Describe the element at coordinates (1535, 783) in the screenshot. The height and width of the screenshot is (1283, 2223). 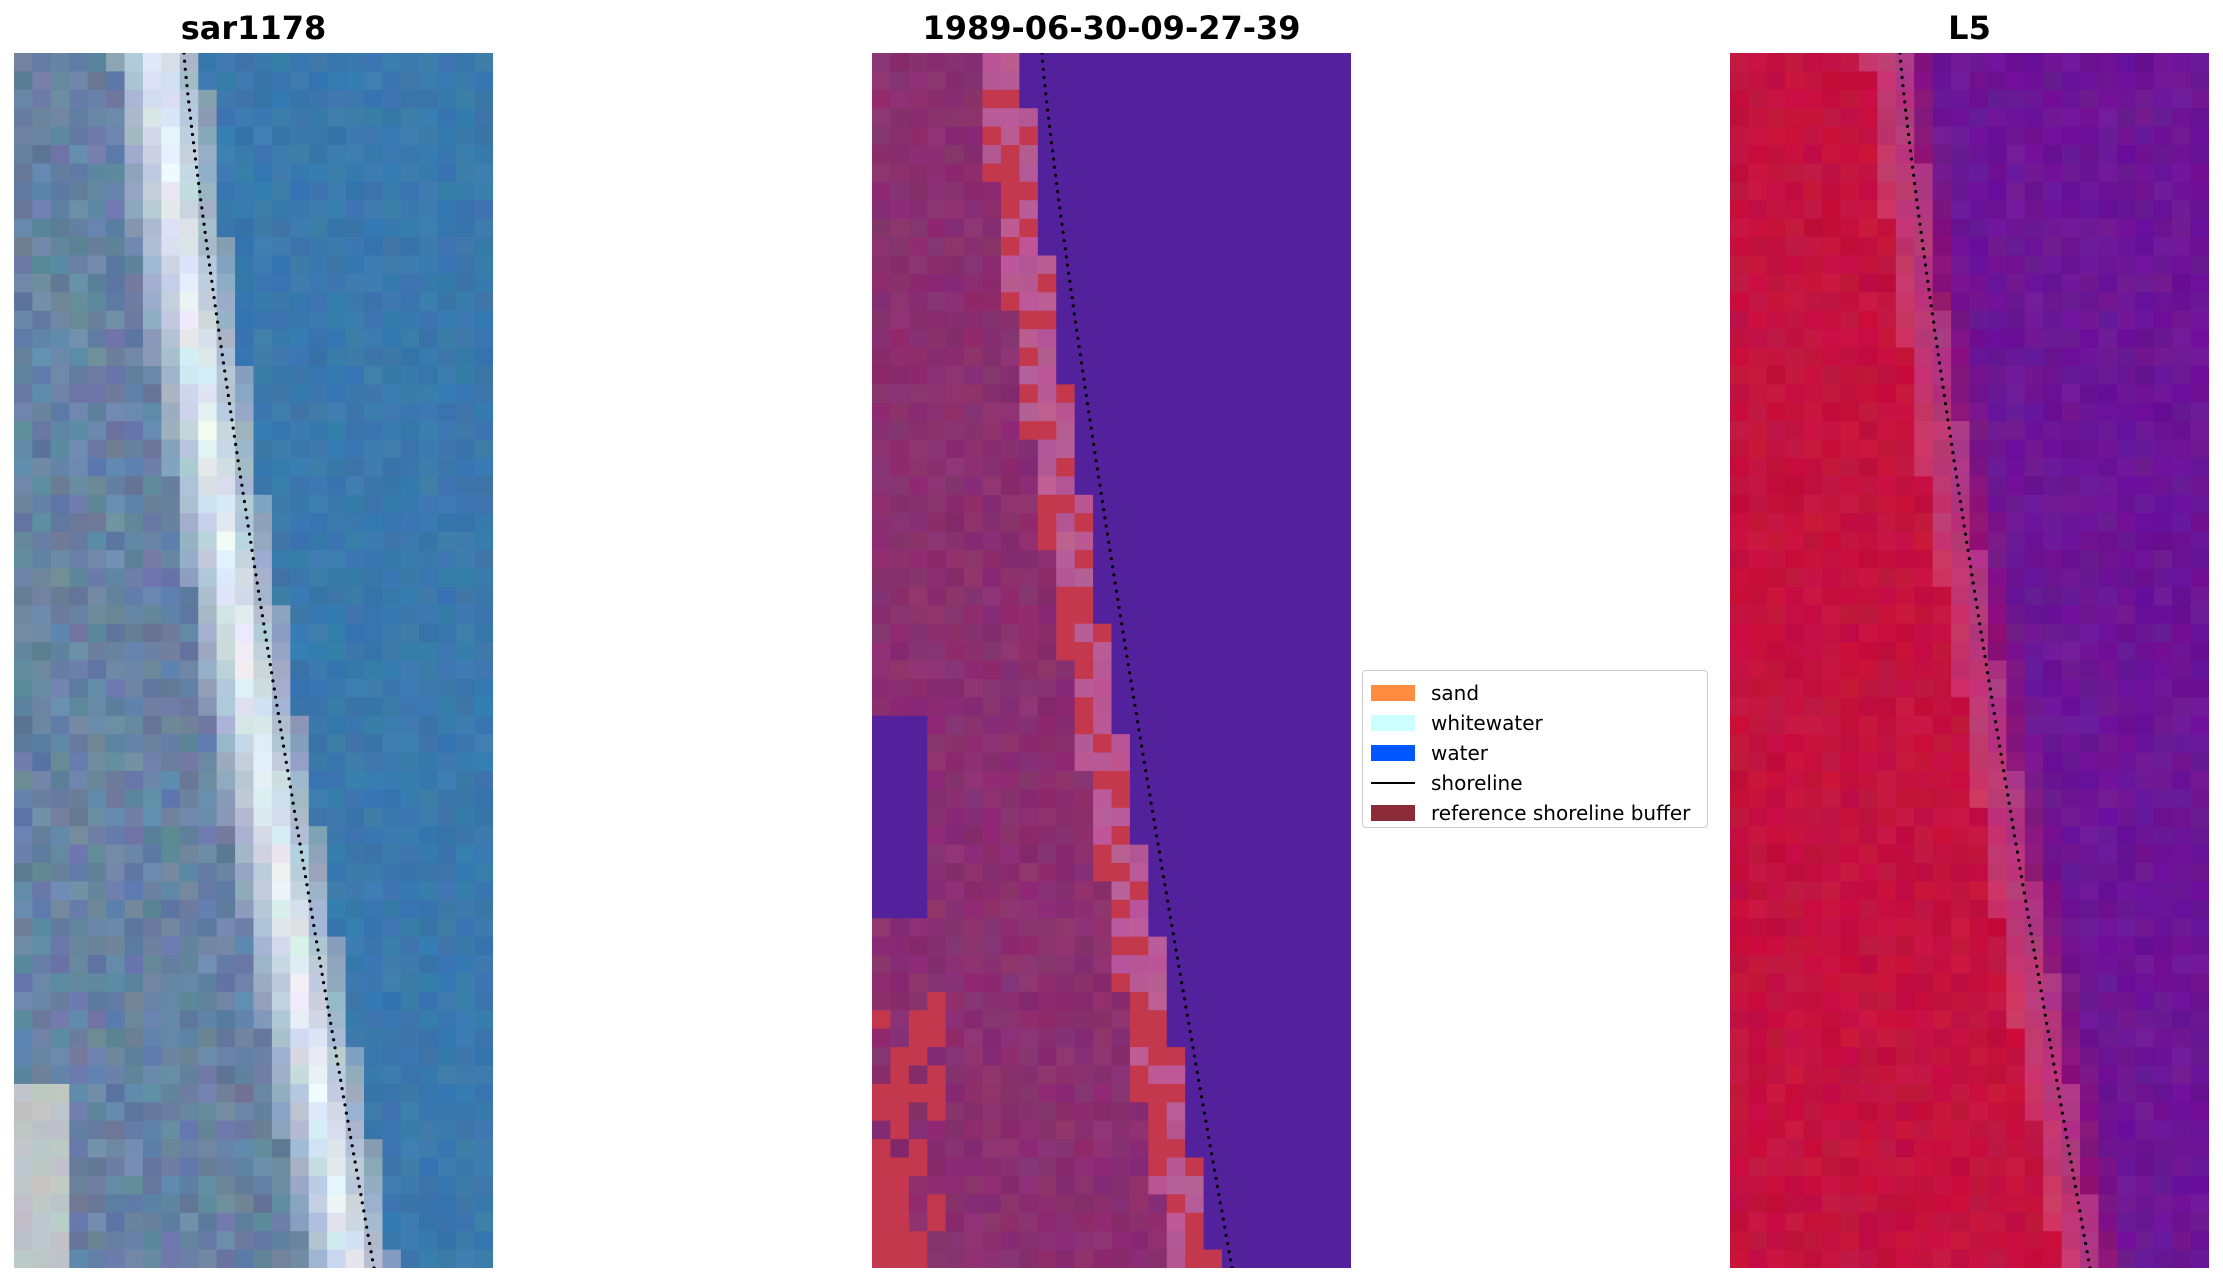
I see `legend-item-shoreline: shoreline` at that location.